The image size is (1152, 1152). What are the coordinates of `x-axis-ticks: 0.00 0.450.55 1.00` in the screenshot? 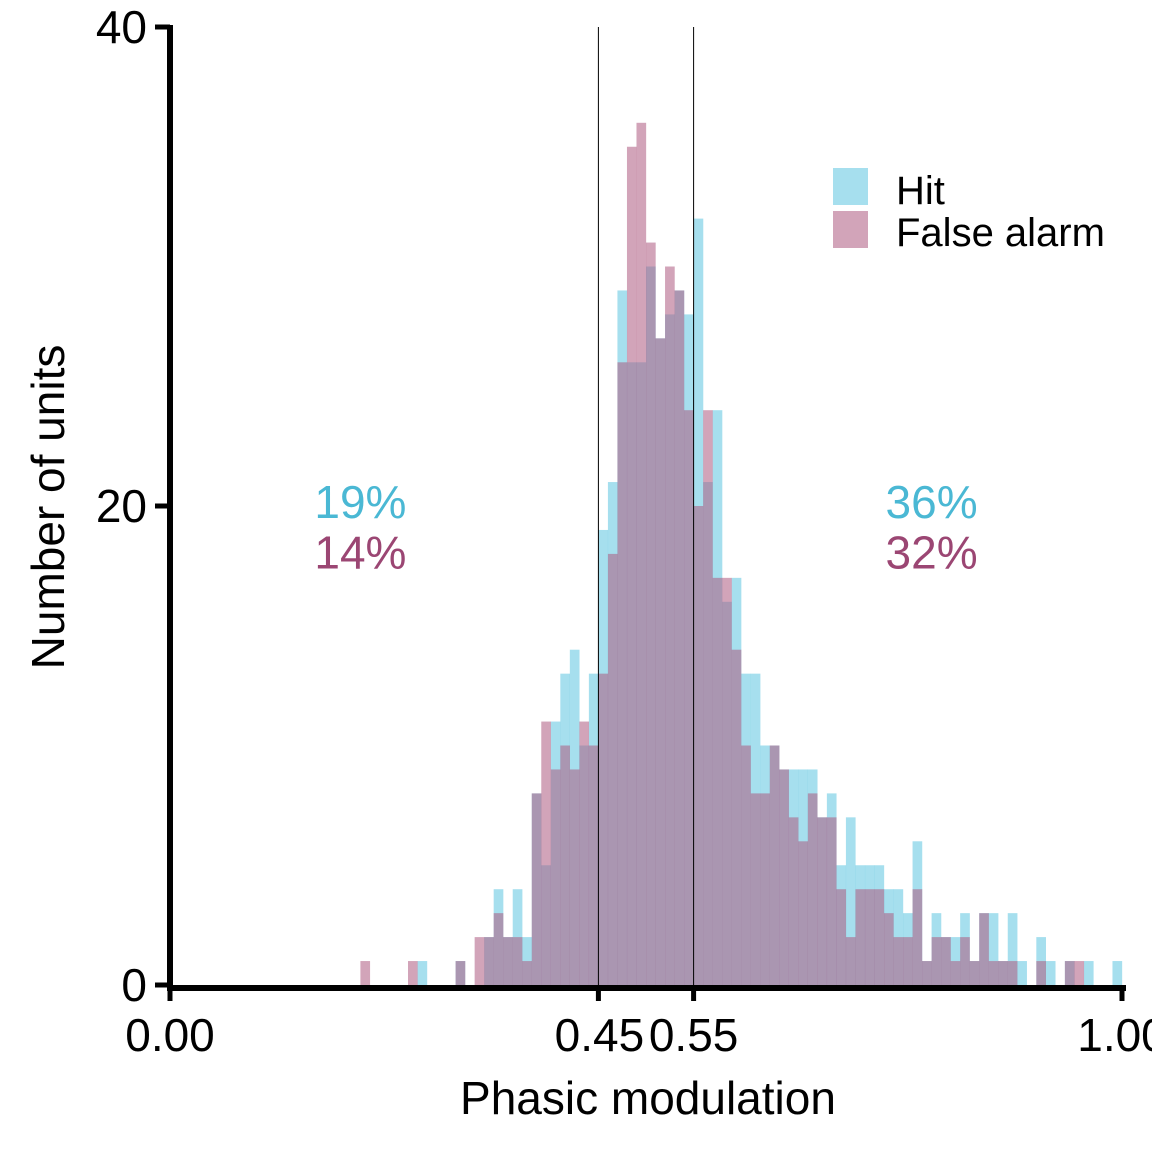 It's located at (638, 1024).